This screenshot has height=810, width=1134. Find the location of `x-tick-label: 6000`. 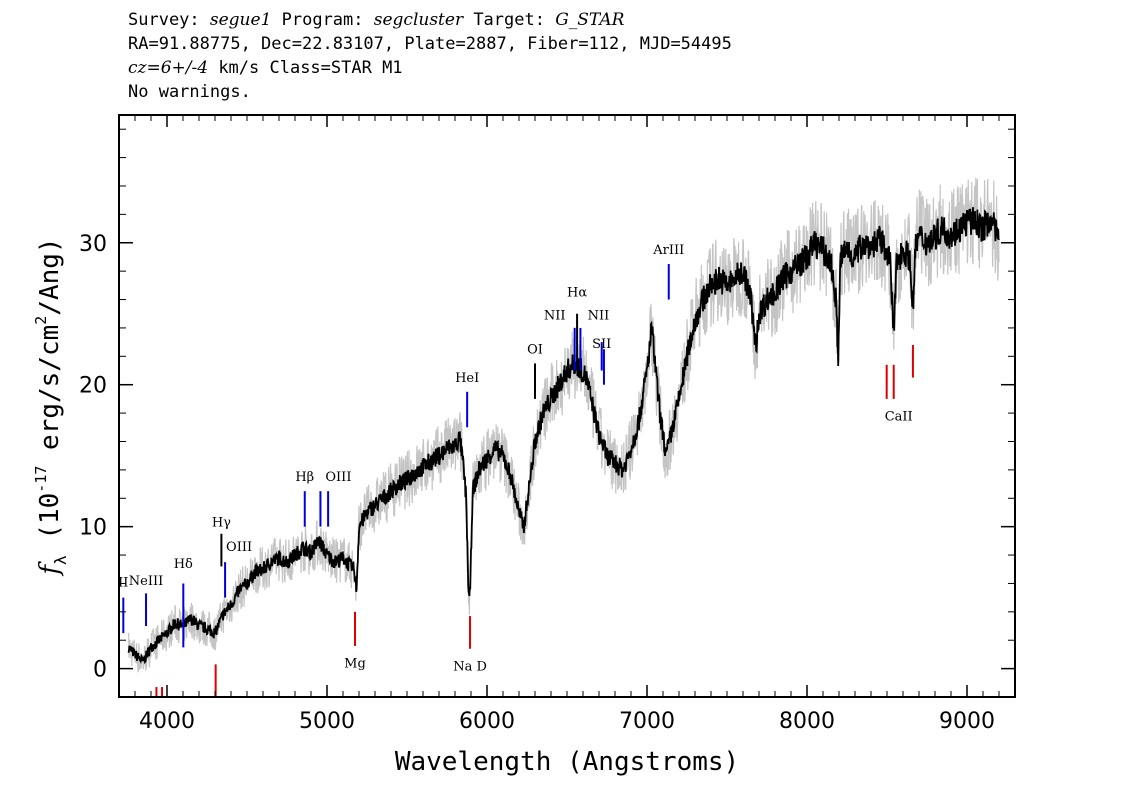

x-tick-label: 6000 is located at coordinates (487, 721).